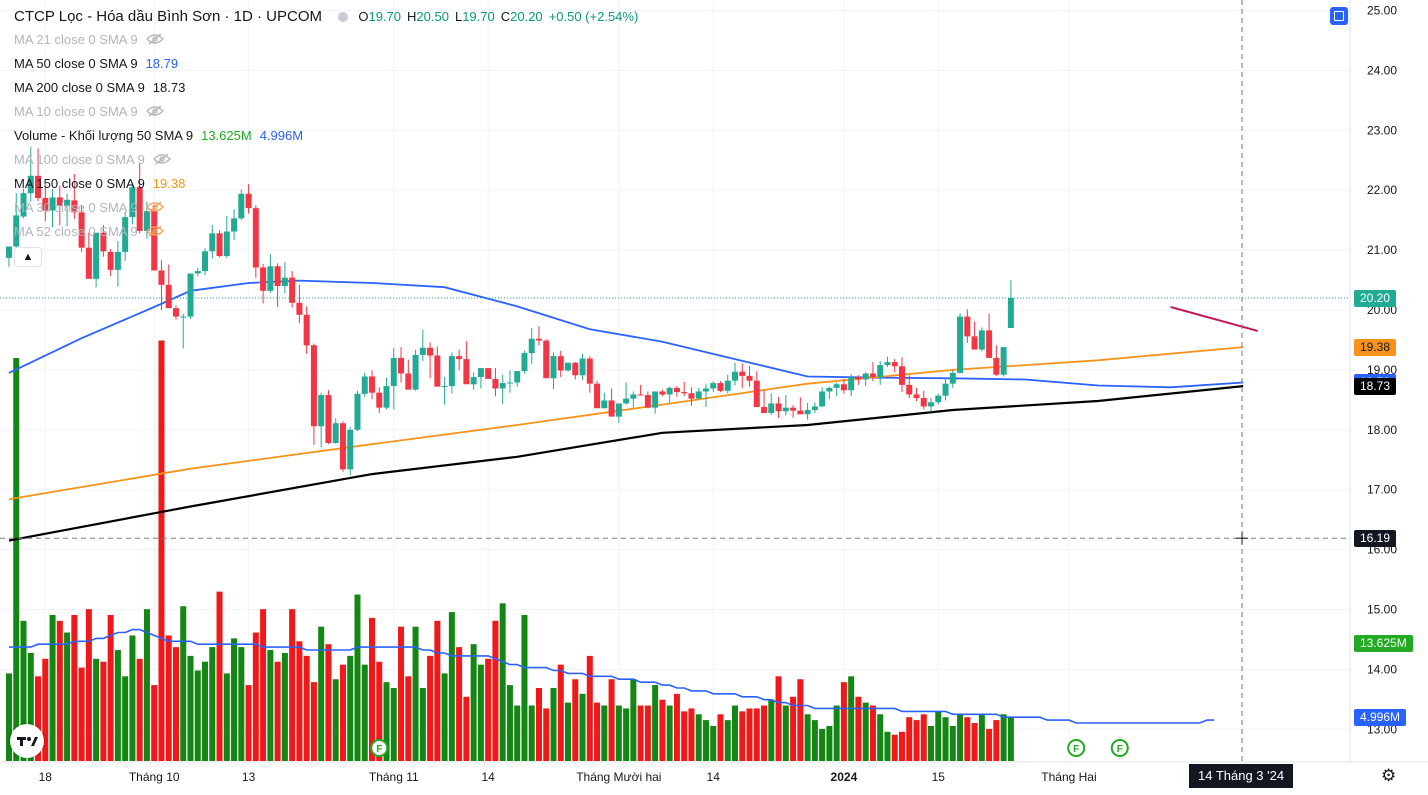  What do you see at coordinates (169, 183) in the screenshot?
I see `indicator-value: 19.38` at bounding box center [169, 183].